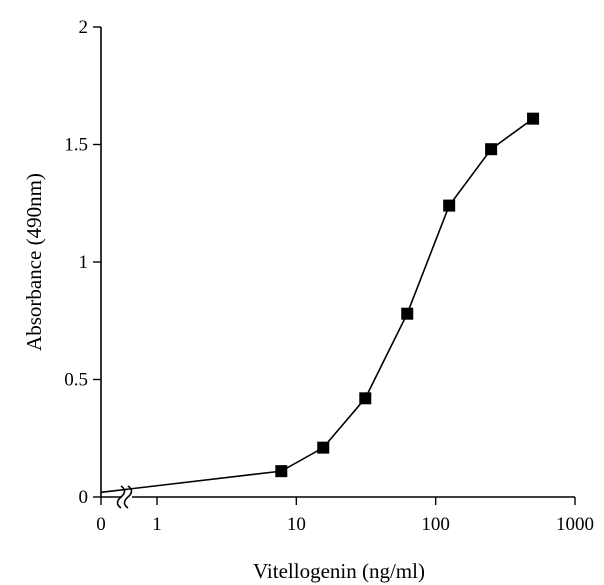  I want to click on x-tick-label: 1000, so click(575, 524).